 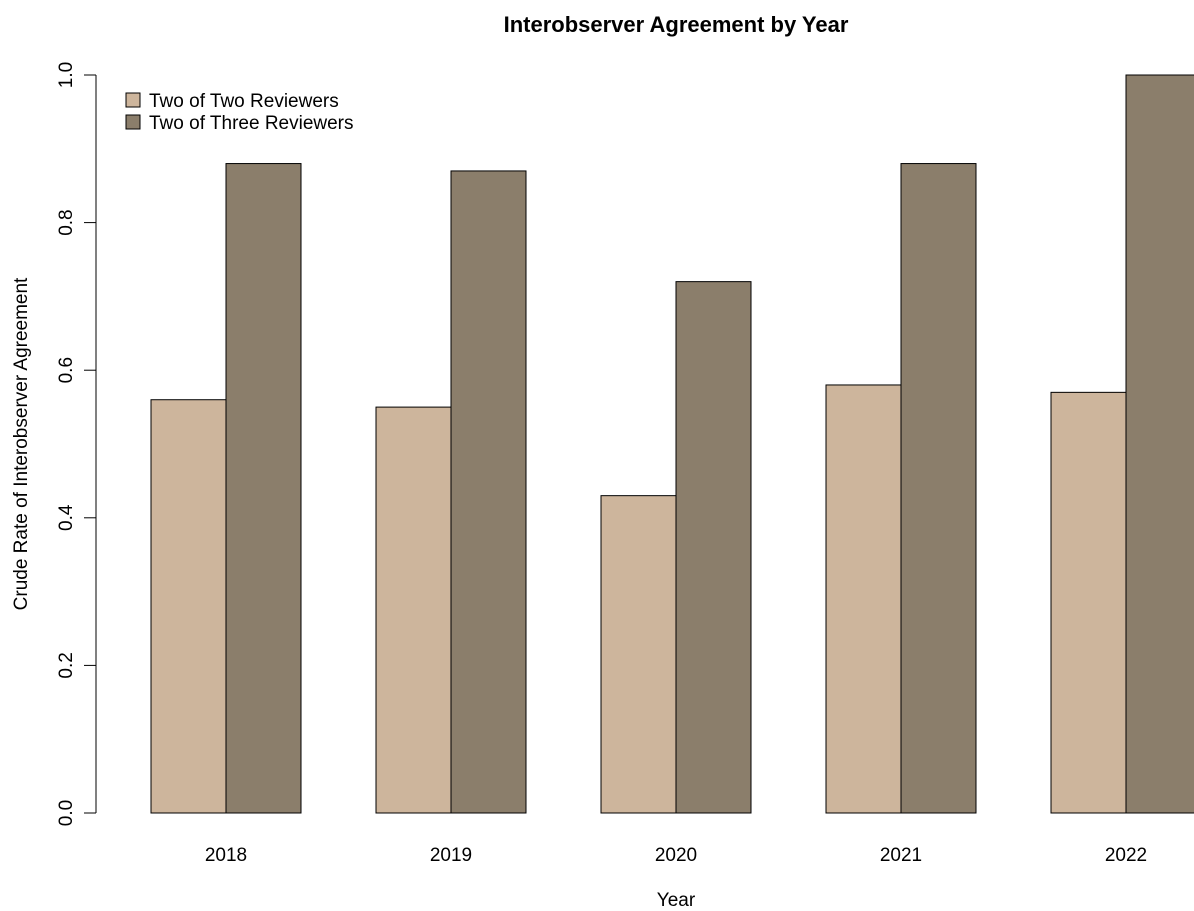 What do you see at coordinates (226, 855) in the screenshot?
I see `x-tick-label: 2018` at bounding box center [226, 855].